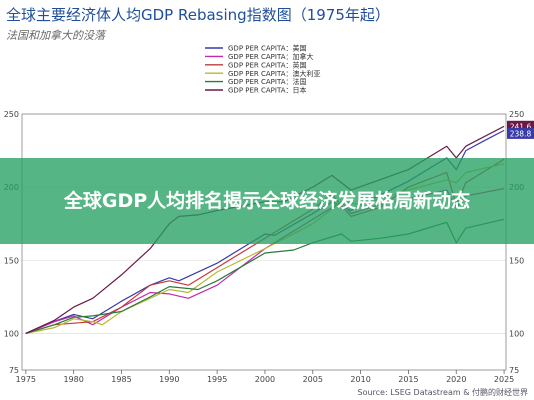 The image size is (534, 400). What do you see at coordinates (198, 15) in the screenshot?
I see `chart-title: 全球主要经济体人均GDP Rebasing指数图（1975年起）` at bounding box center [198, 15].